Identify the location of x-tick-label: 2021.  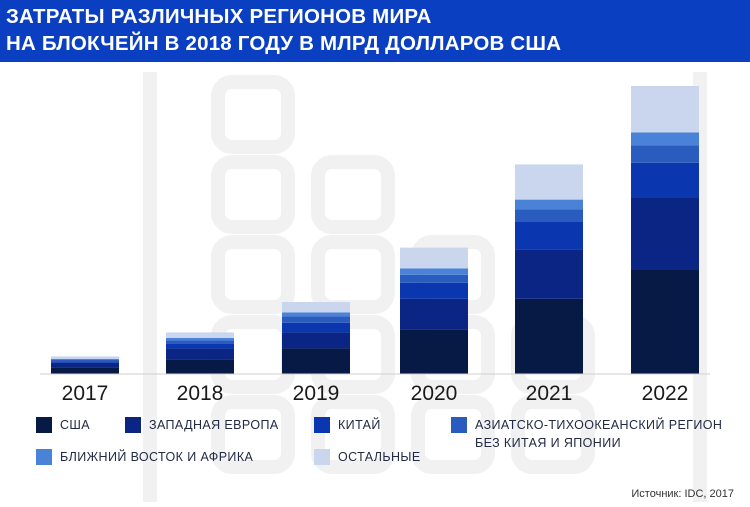
(549, 393).